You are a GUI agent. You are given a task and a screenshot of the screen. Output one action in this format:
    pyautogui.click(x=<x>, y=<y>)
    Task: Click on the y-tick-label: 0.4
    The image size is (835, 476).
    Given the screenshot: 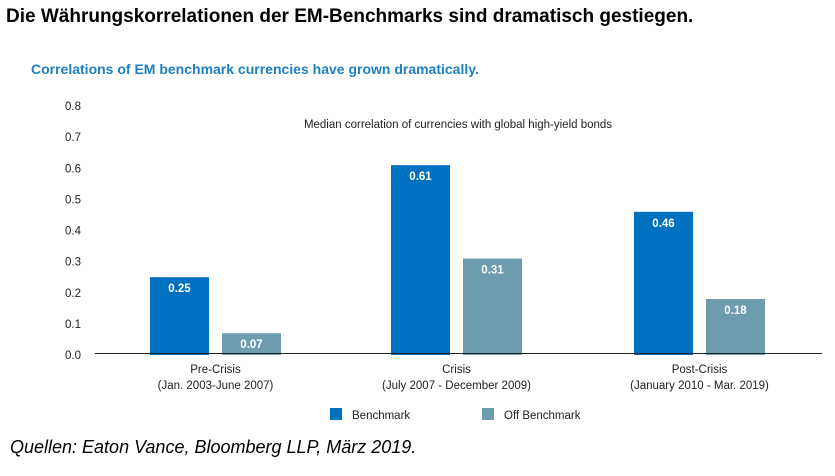 What is the action you would take?
    pyautogui.click(x=73, y=232)
    